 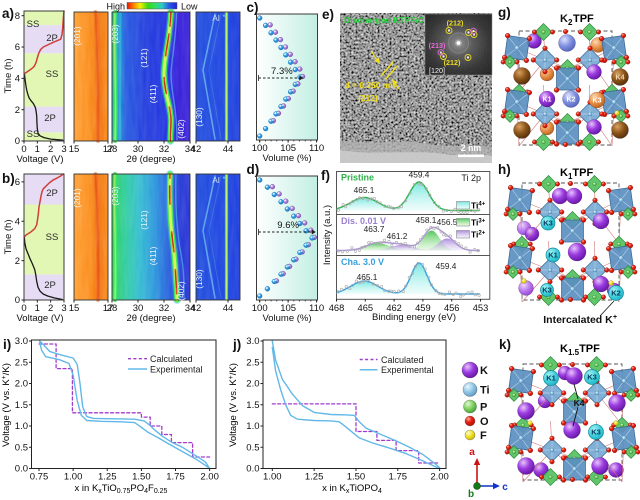 I want to click on svg-text: b), so click(x=8, y=178).